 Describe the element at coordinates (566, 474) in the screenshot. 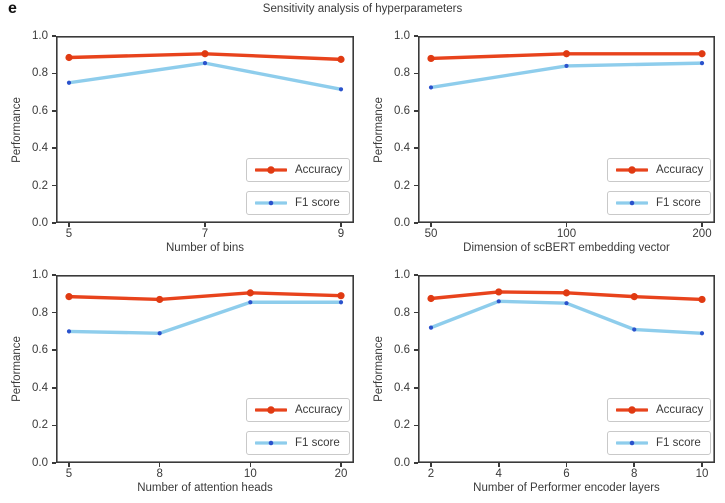

I see `x-tick-label: 6` at that location.